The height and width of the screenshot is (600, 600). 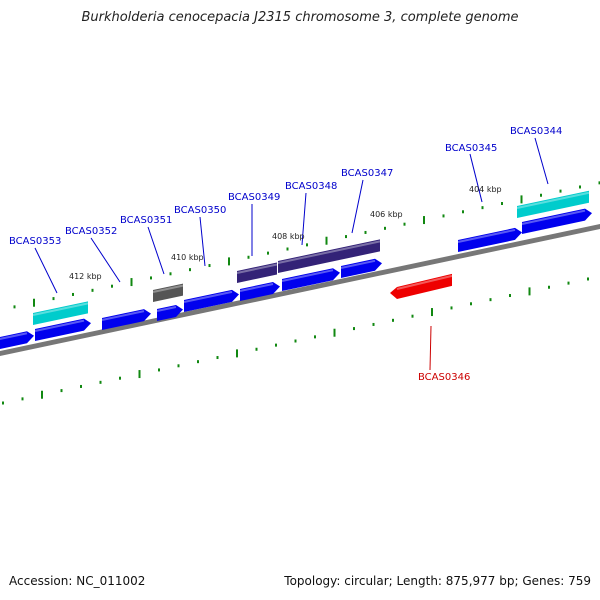 What do you see at coordinates (259, 291) in the screenshot?
I see `cds-bcas0349` at bounding box center [259, 291].